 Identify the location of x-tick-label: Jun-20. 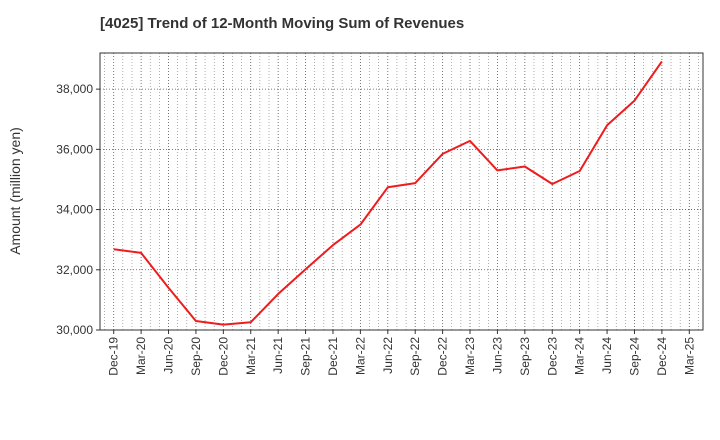
(169, 355).